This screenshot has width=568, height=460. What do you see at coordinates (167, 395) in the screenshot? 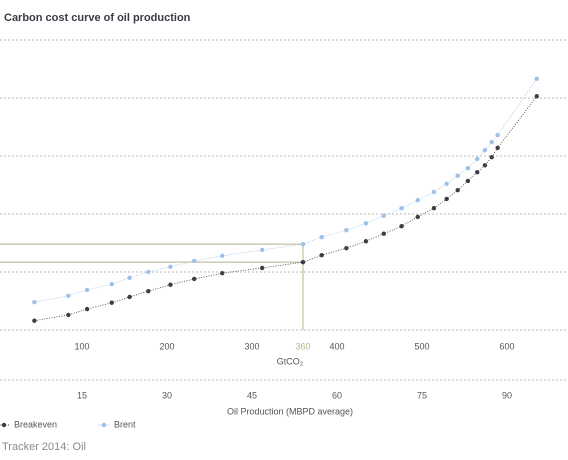
I see `x2-tick-label: 30` at bounding box center [167, 395].